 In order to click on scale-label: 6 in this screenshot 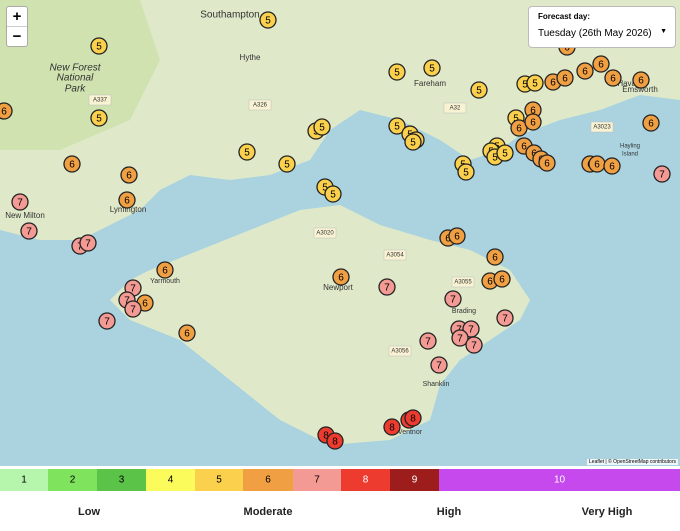, I will do `click(268, 480)`.